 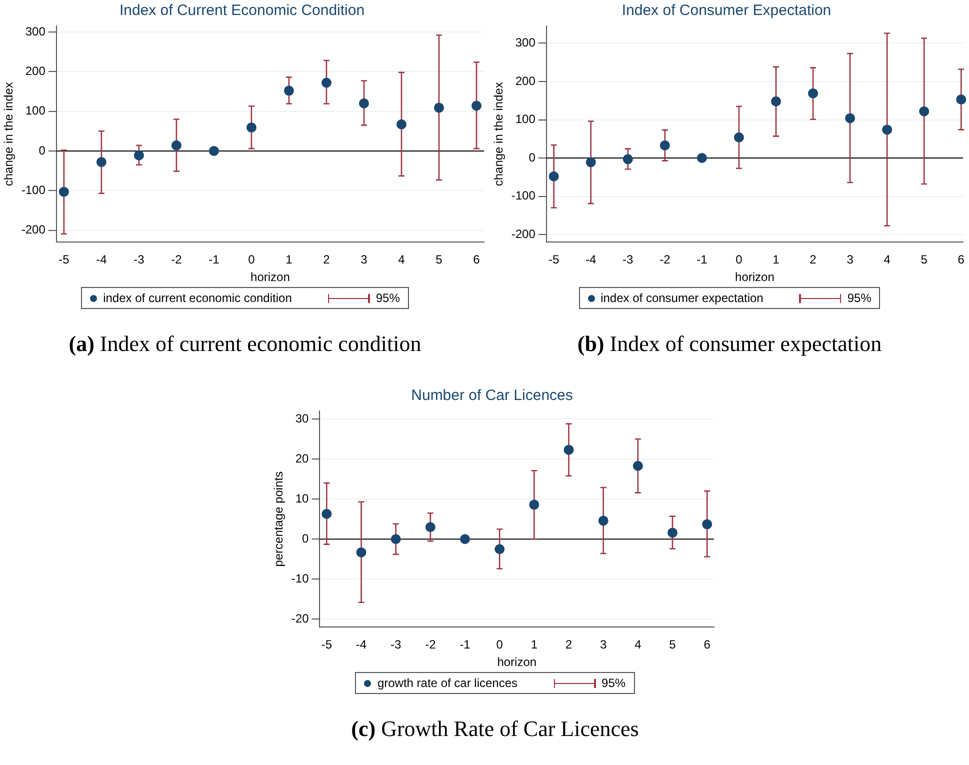 I want to click on y-tick-label: -20, so click(x=300, y=619).